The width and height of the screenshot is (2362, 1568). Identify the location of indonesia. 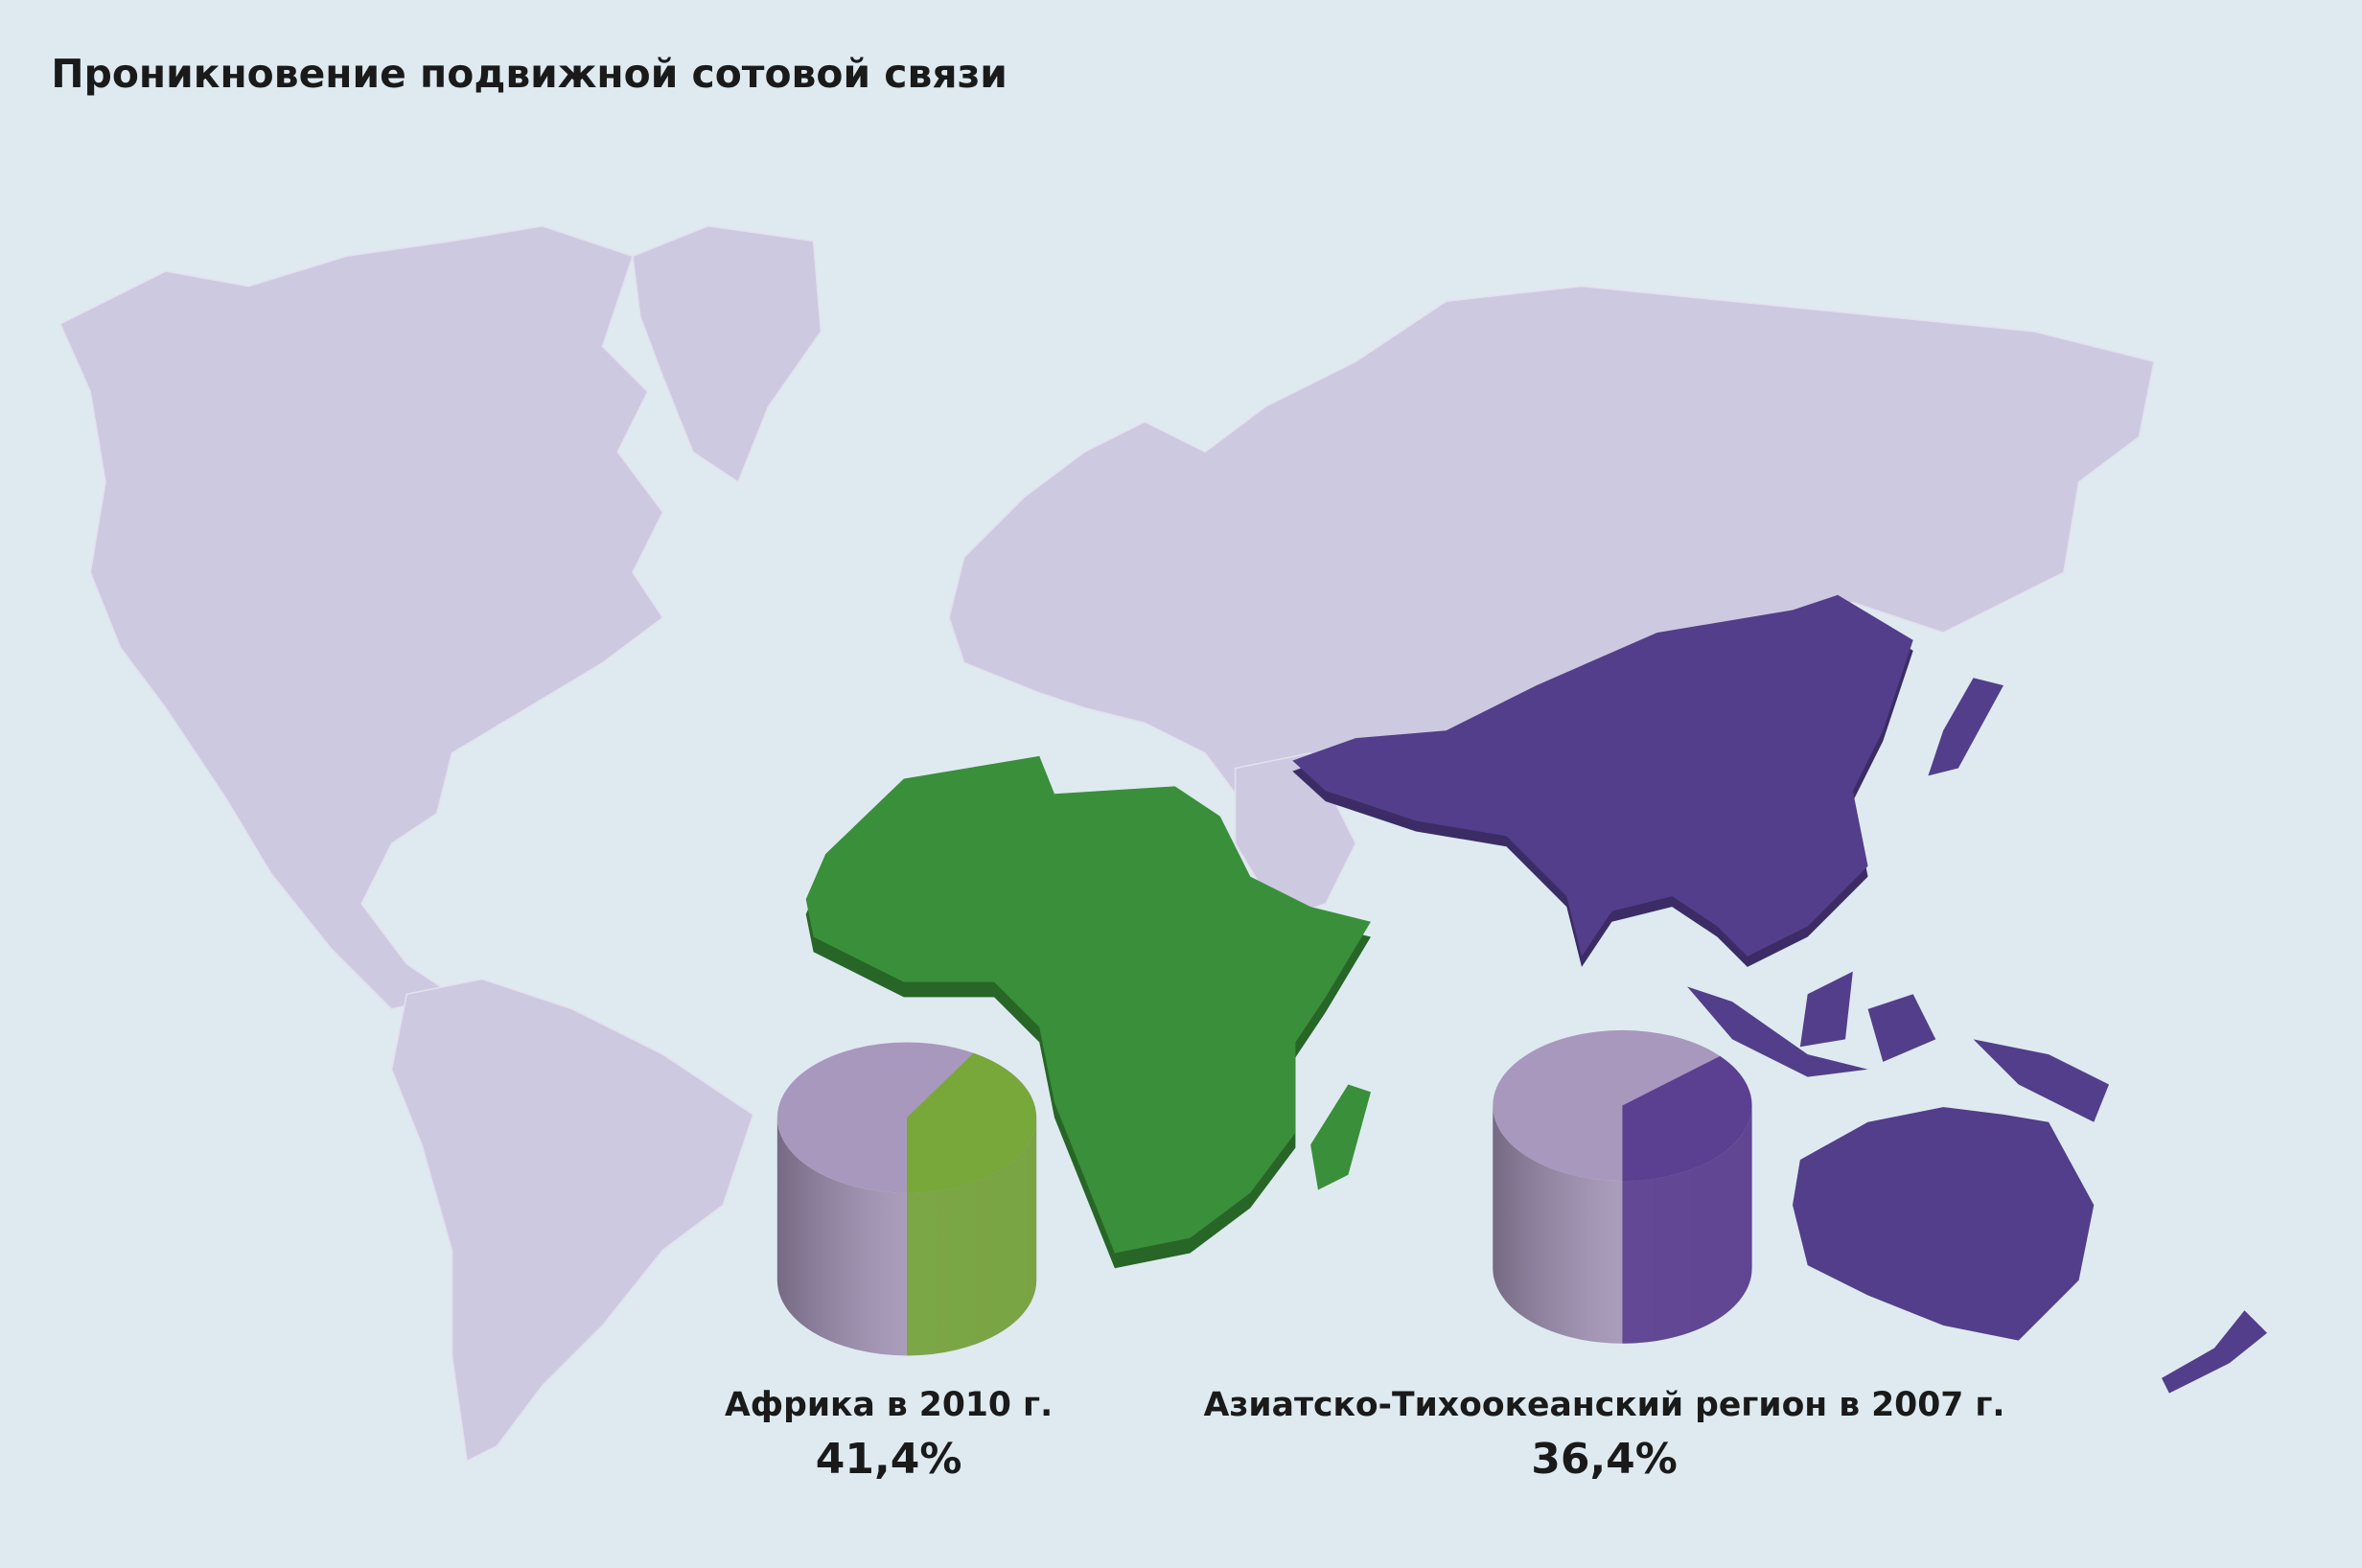
(1898, 1046).